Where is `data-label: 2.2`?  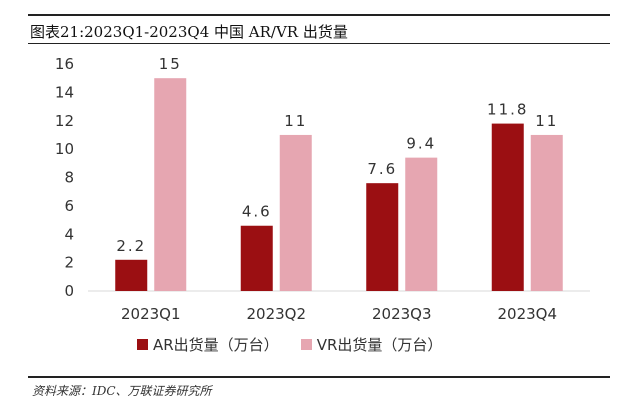 data-label: 2.2 is located at coordinates (131, 246).